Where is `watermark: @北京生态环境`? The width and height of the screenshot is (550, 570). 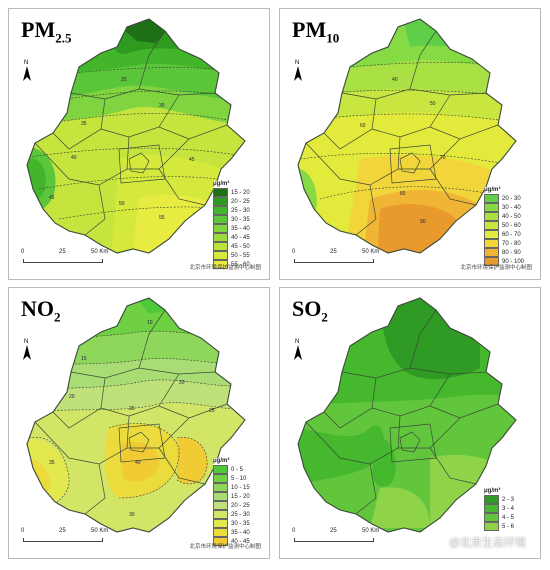
watermark: @北京生态环境 is located at coordinates (487, 543).